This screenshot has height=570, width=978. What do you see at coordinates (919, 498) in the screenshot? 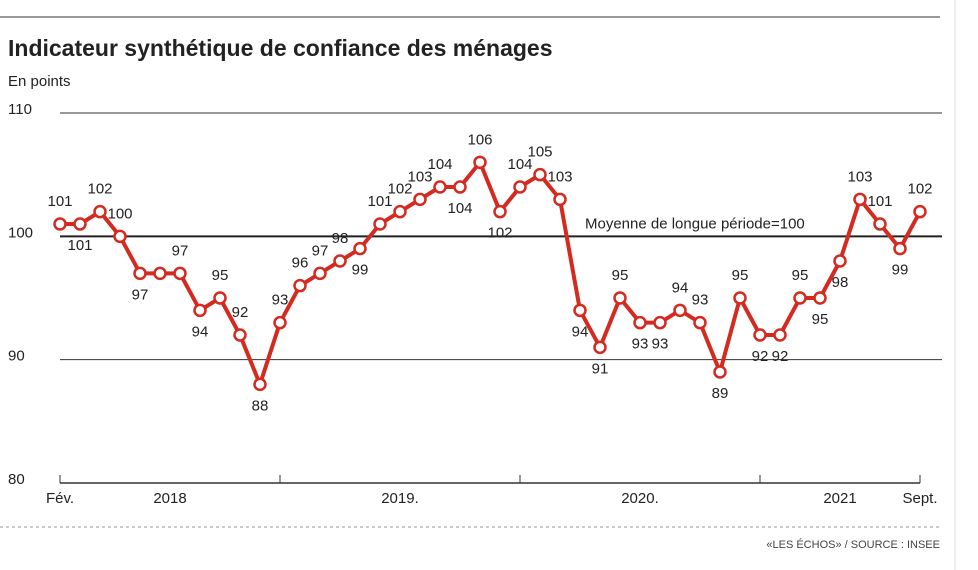
I see `x-tick-label: Sept.` at bounding box center [919, 498].